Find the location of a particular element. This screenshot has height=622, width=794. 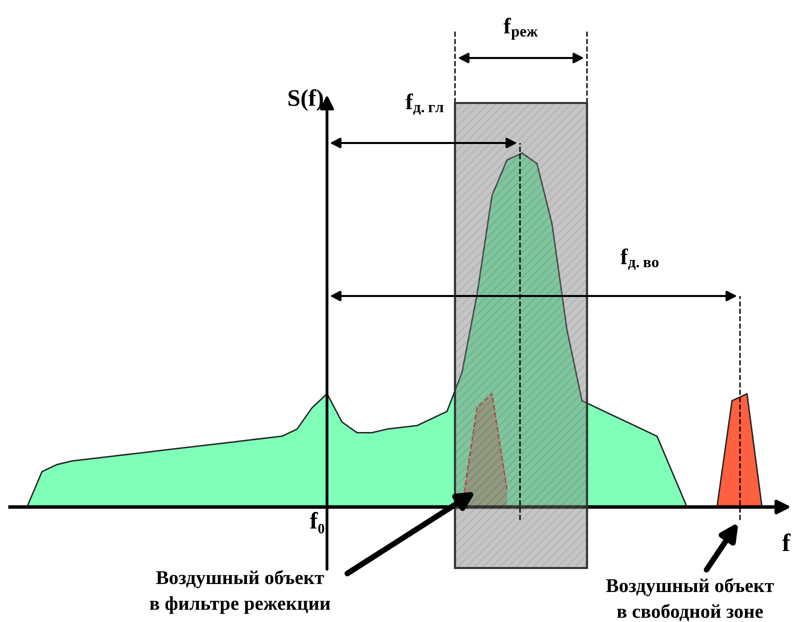

text: Воздушный объект в свободной зоне is located at coordinates (690, 600).